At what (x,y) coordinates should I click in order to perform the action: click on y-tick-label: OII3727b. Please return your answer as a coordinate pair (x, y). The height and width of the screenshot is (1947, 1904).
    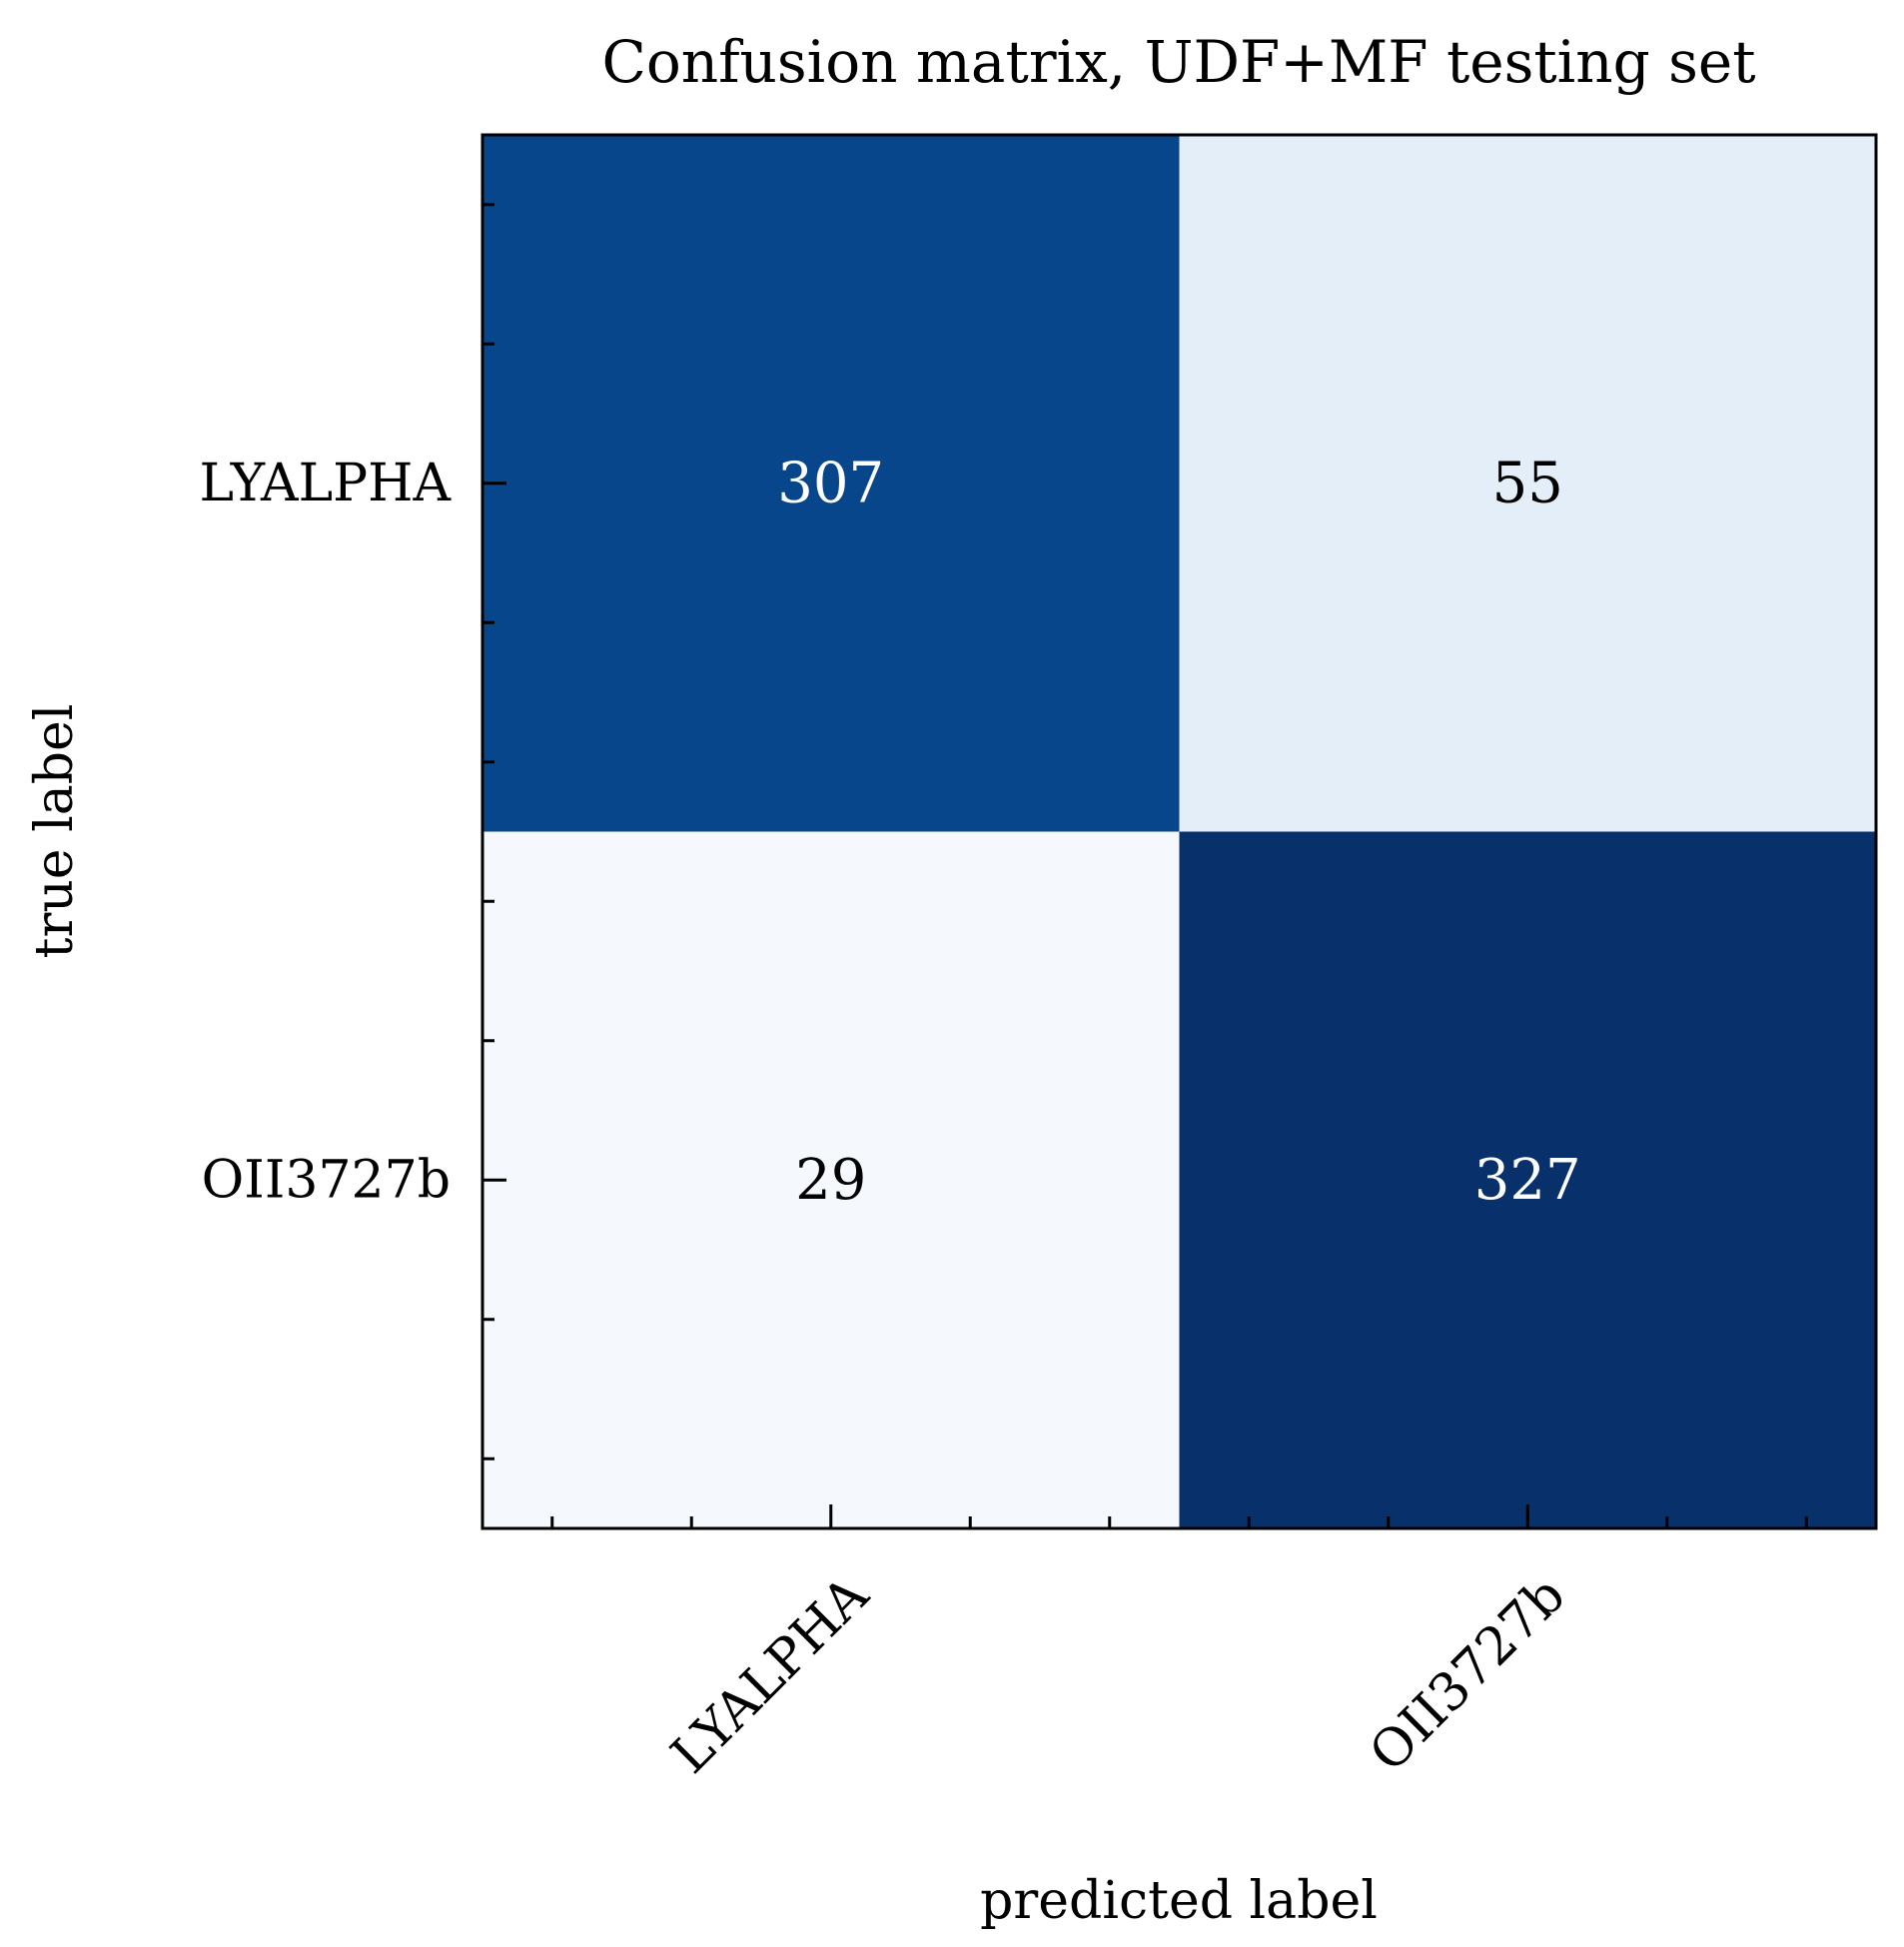
    Looking at the image, I should click on (326, 1180).